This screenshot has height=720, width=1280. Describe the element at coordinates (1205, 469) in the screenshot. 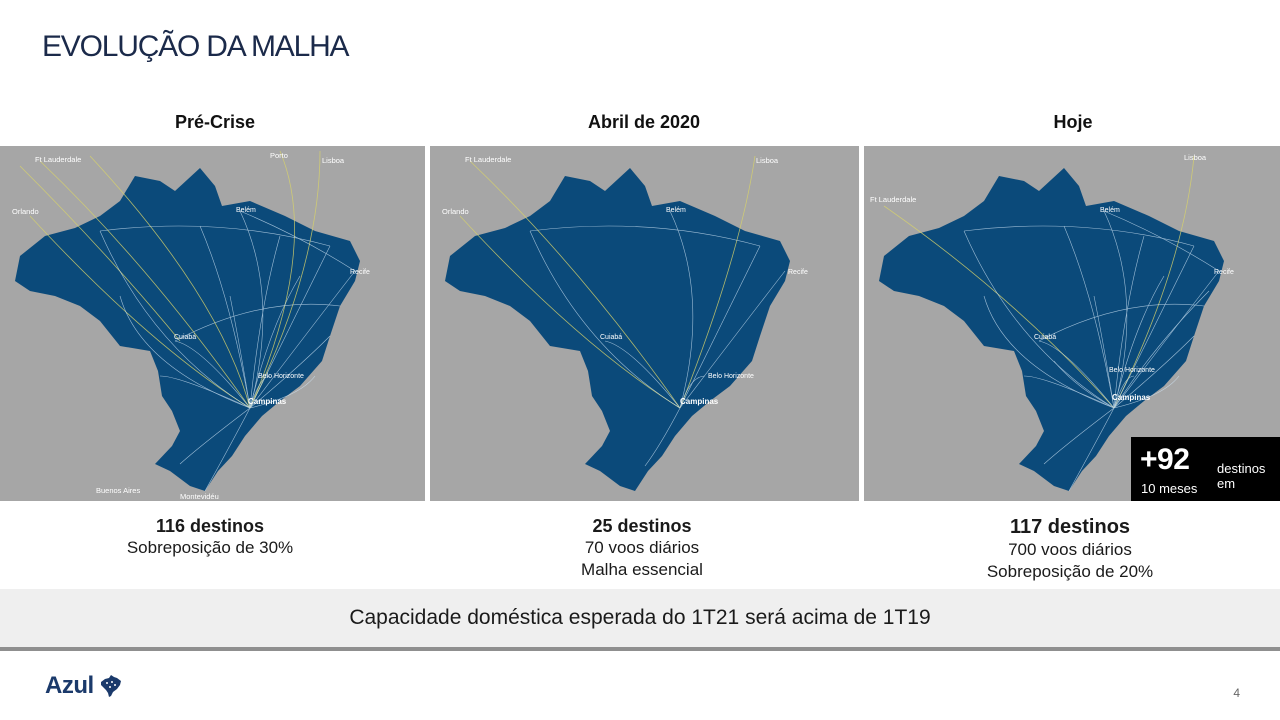

I see `growth-badge: +92 destinos em 10 meses` at that location.